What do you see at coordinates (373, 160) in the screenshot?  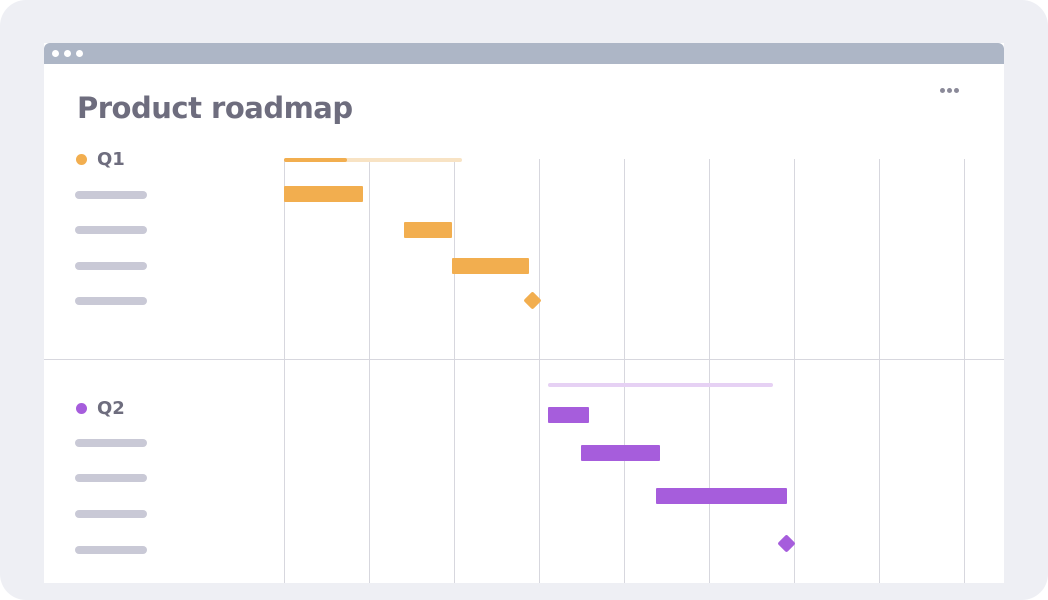 I see `q1-span-track` at bounding box center [373, 160].